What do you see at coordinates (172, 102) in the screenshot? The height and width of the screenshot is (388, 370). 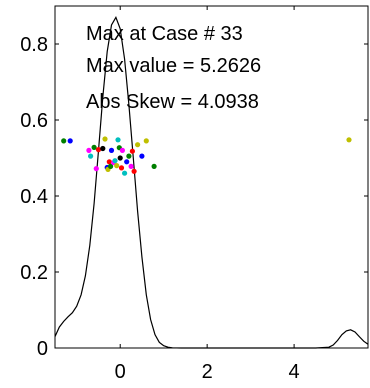 I see `annotation-abs-skew: Abs Skew = 4.0938` at bounding box center [172, 102].